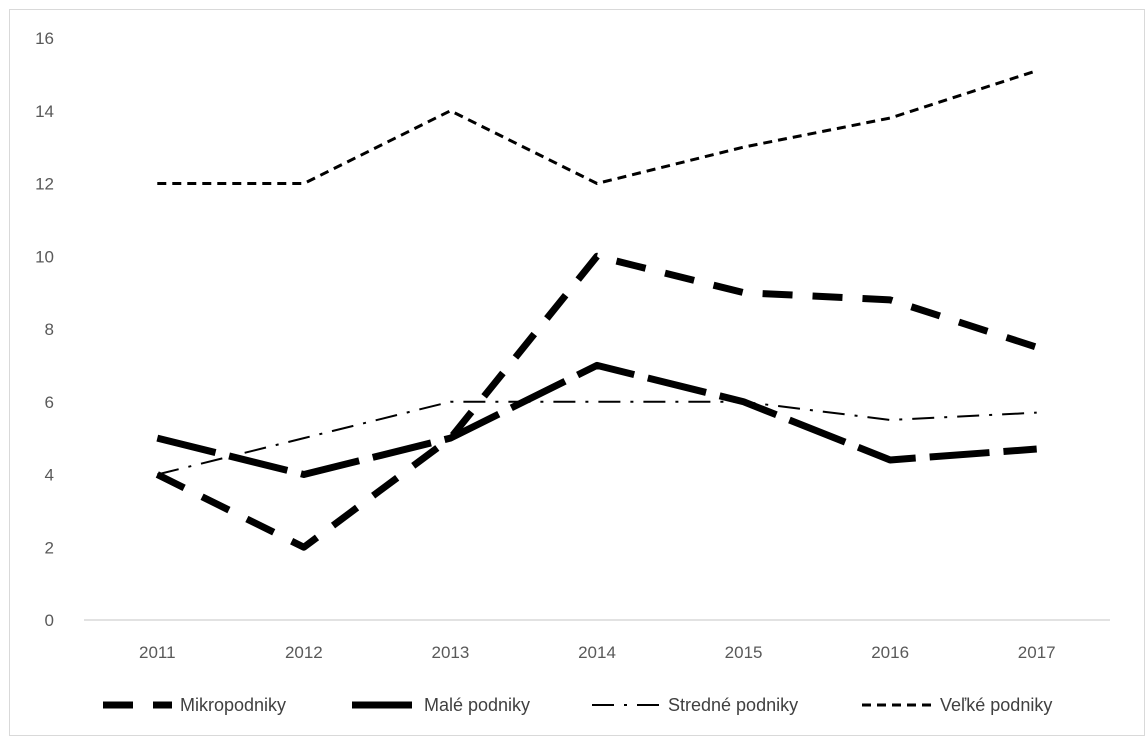  I want to click on legend-item-mikropodniky: Mikropodniky, so click(194, 705).